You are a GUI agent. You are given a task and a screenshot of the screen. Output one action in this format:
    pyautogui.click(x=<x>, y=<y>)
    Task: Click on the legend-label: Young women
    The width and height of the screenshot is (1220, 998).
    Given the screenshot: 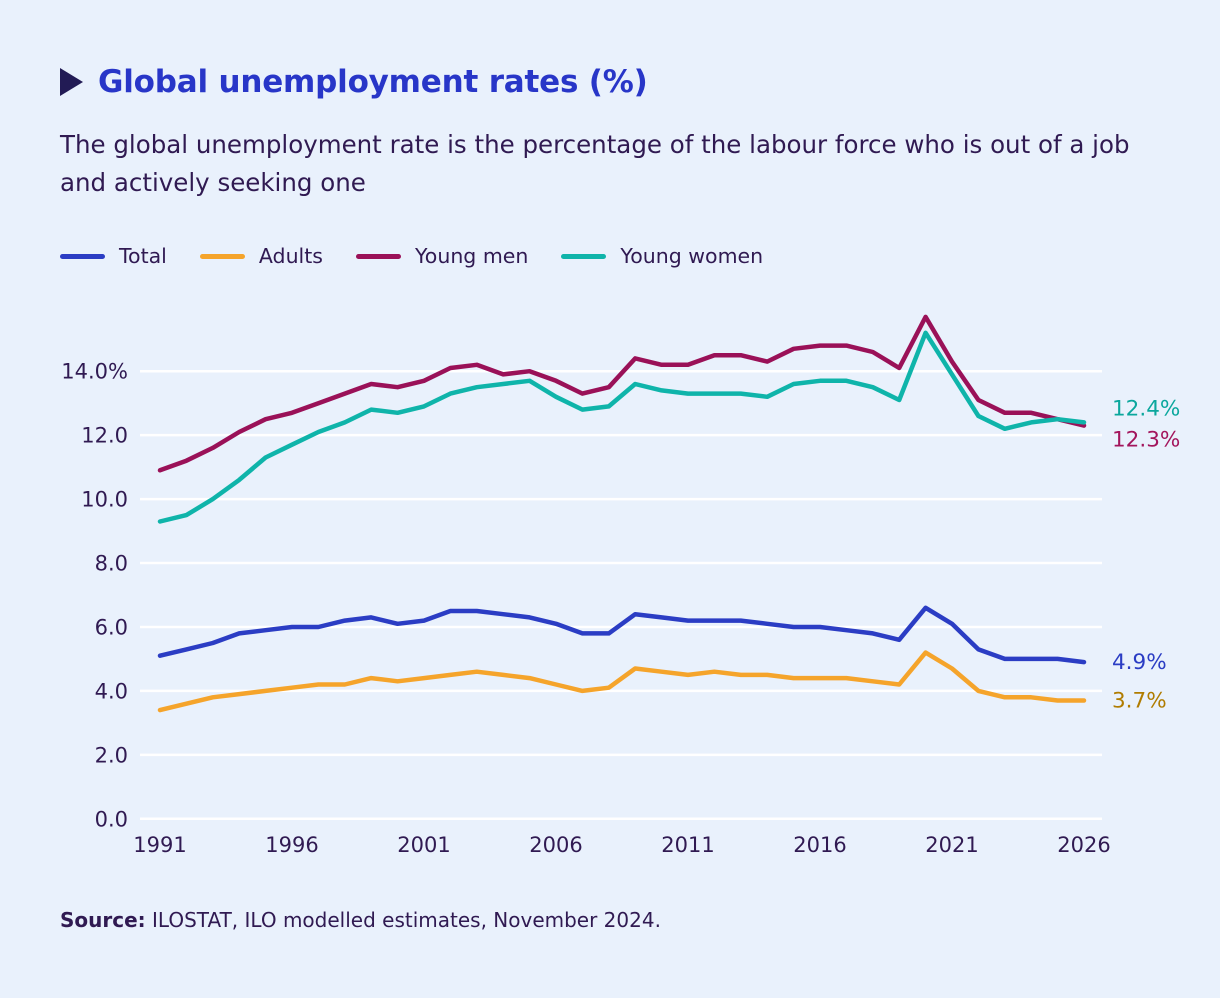 What is the action you would take?
    pyautogui.click(x=692, y=256)
    